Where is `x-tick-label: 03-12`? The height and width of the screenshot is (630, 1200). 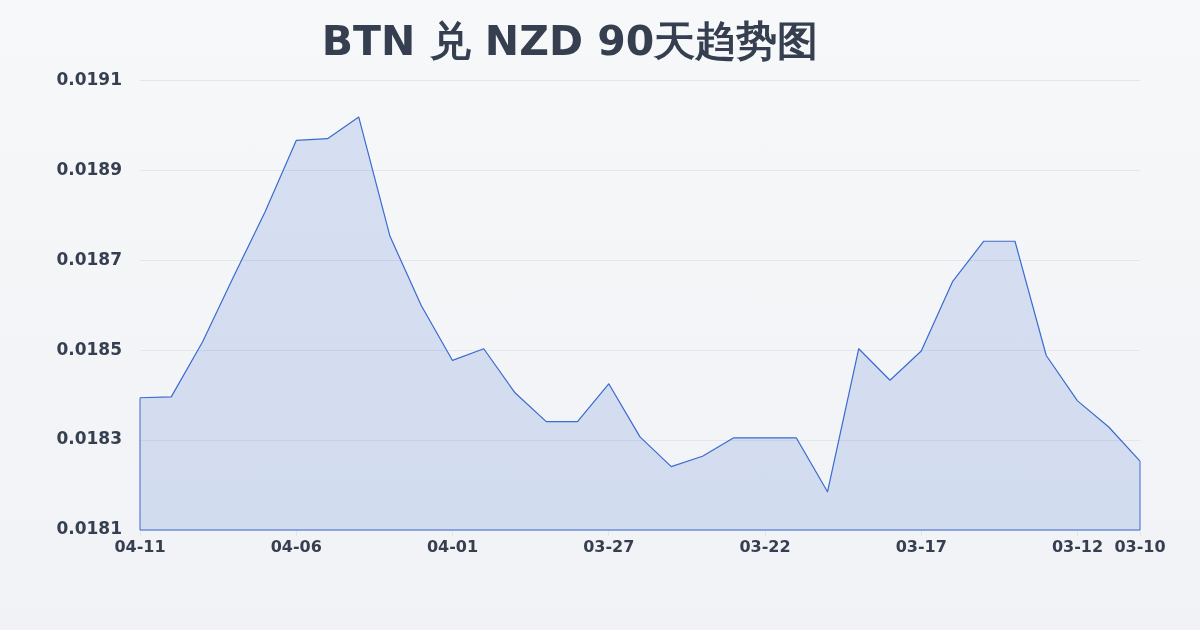 x-tick-label: 03-12 is located at coordinates (1077, 546).